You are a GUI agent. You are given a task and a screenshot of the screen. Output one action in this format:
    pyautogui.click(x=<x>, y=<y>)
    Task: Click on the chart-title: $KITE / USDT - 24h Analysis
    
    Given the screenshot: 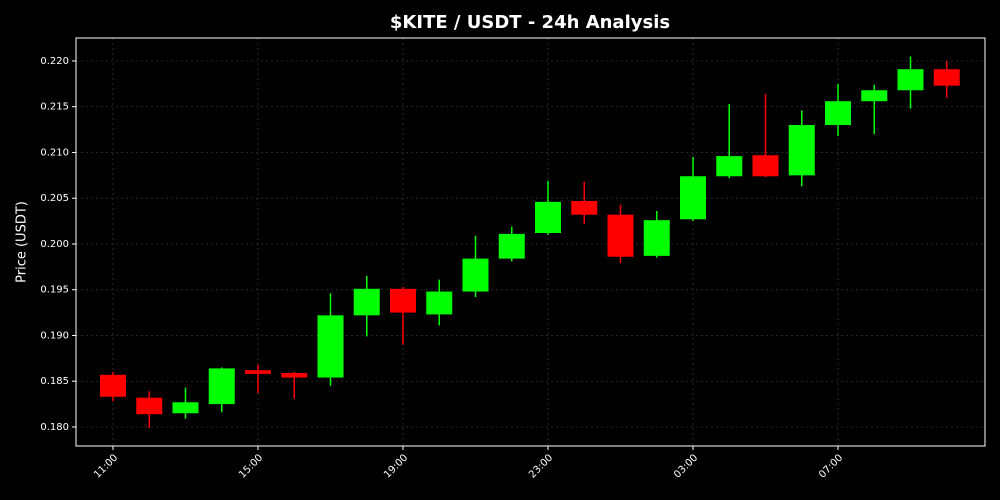 What is the action you would take?
    pyautogui.click(x=530, y=22)
    